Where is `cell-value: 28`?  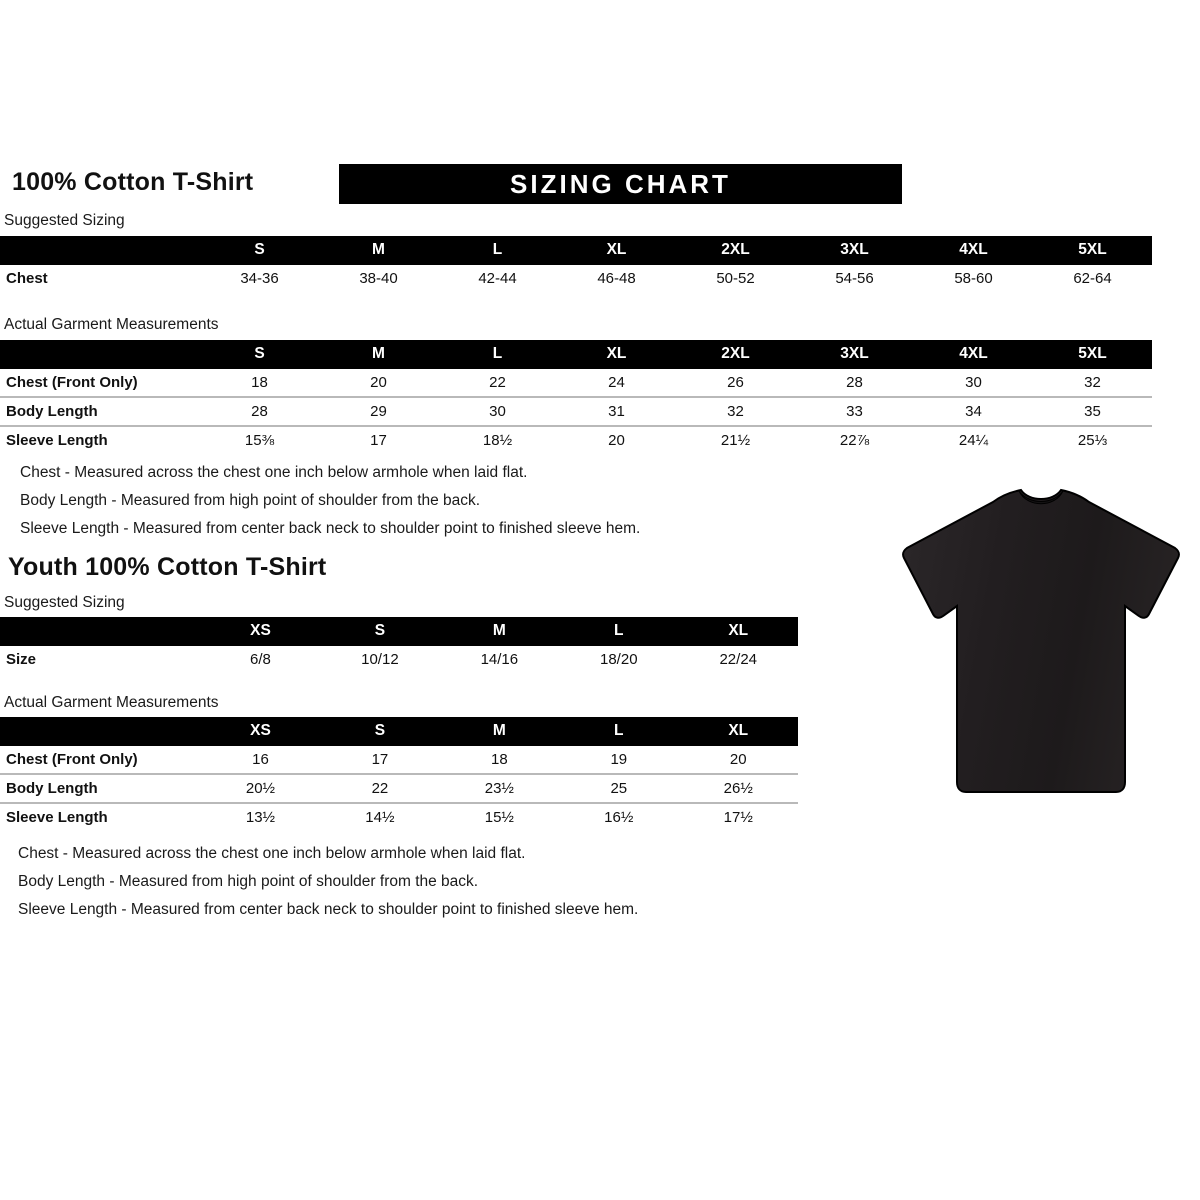 cell-value: 28 is located at coordinates (854, 383).